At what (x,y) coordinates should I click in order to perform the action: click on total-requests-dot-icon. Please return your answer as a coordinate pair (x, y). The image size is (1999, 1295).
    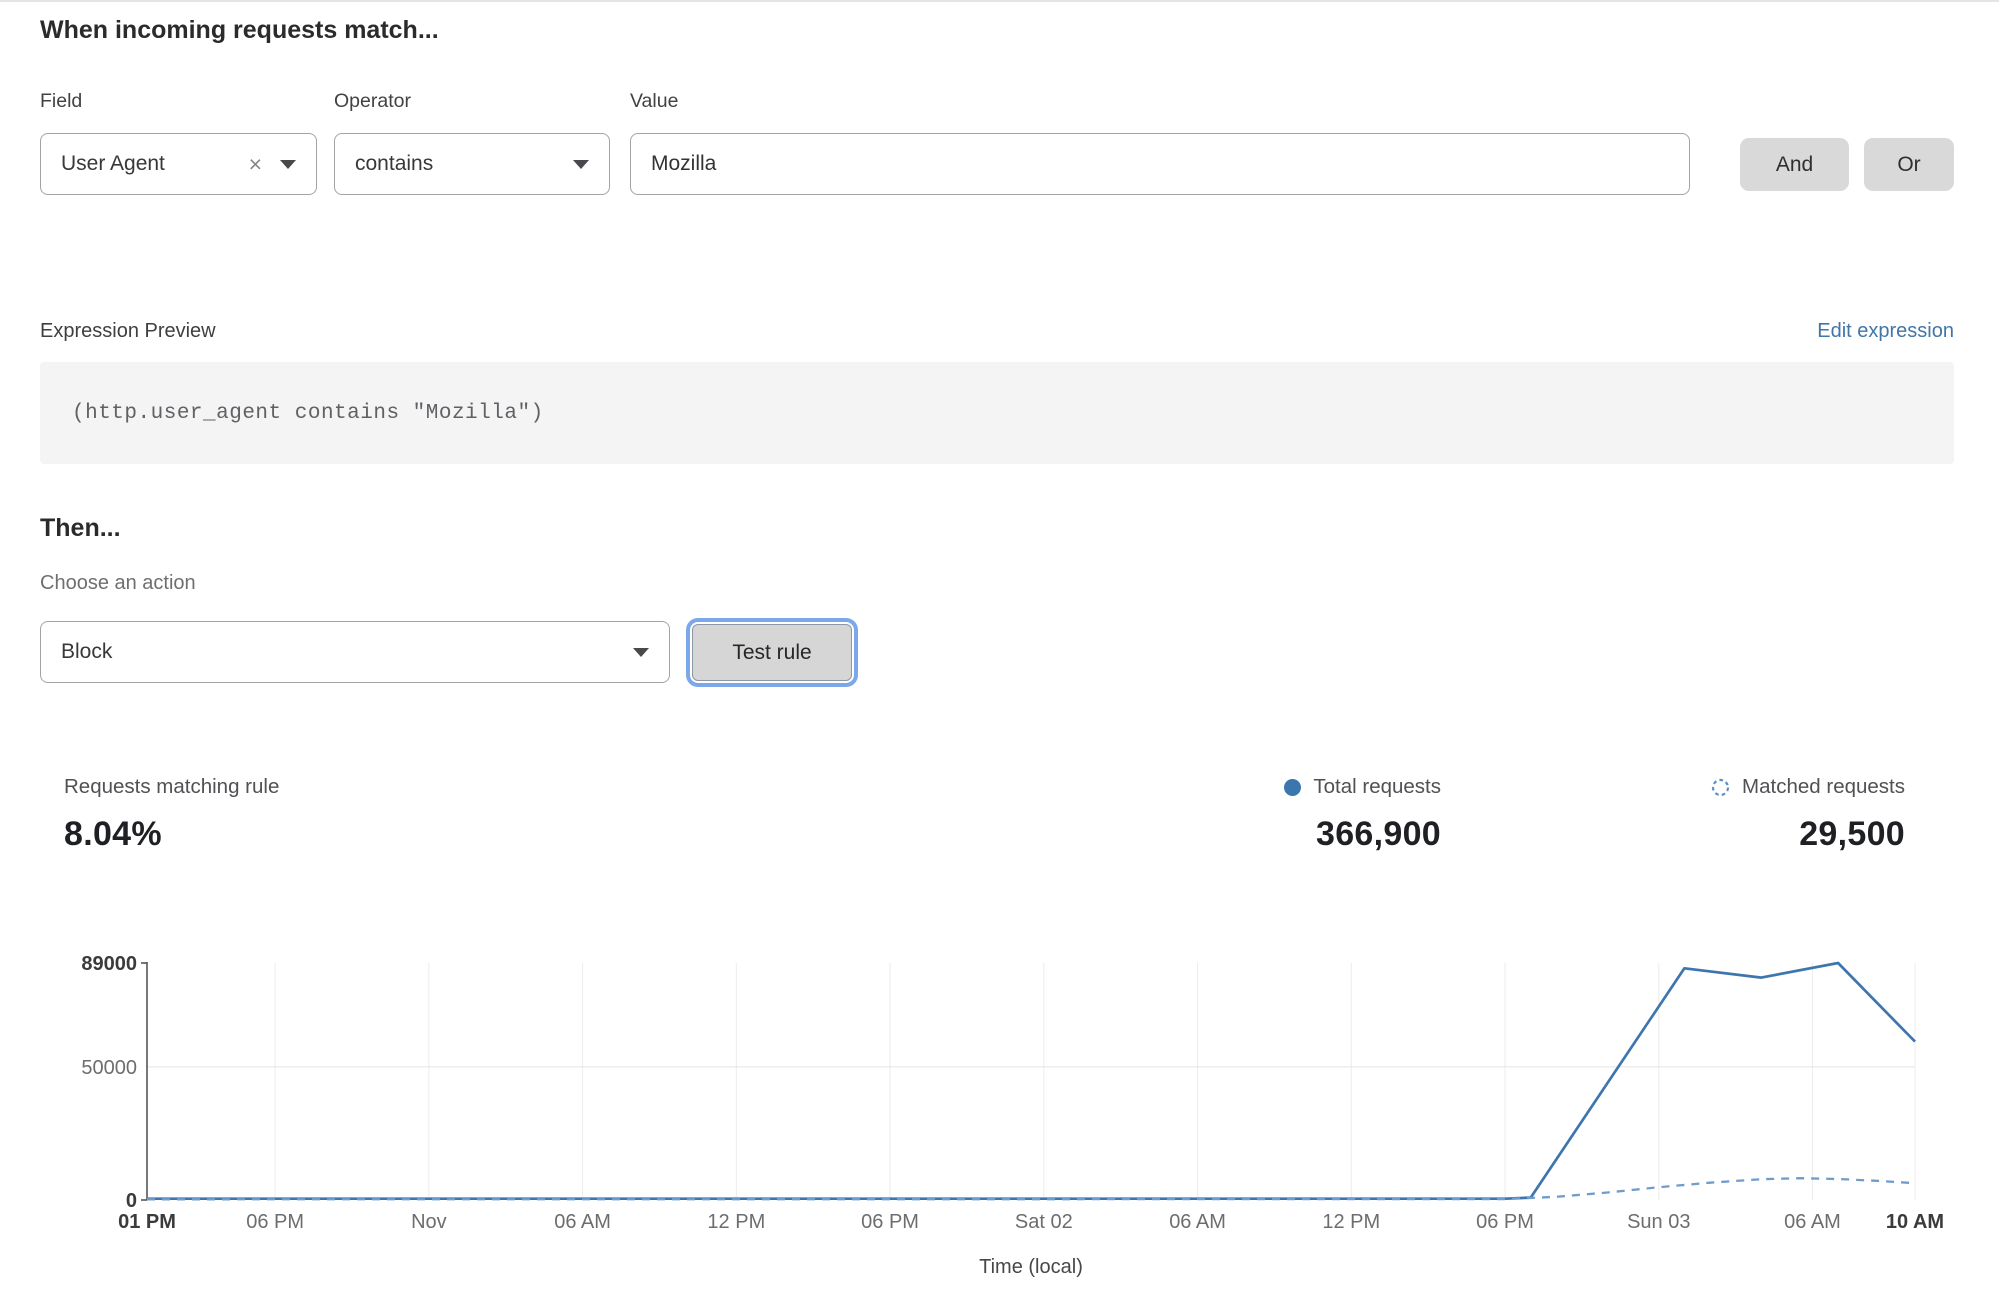
    Looking at the image, I should click on (1293, 787).